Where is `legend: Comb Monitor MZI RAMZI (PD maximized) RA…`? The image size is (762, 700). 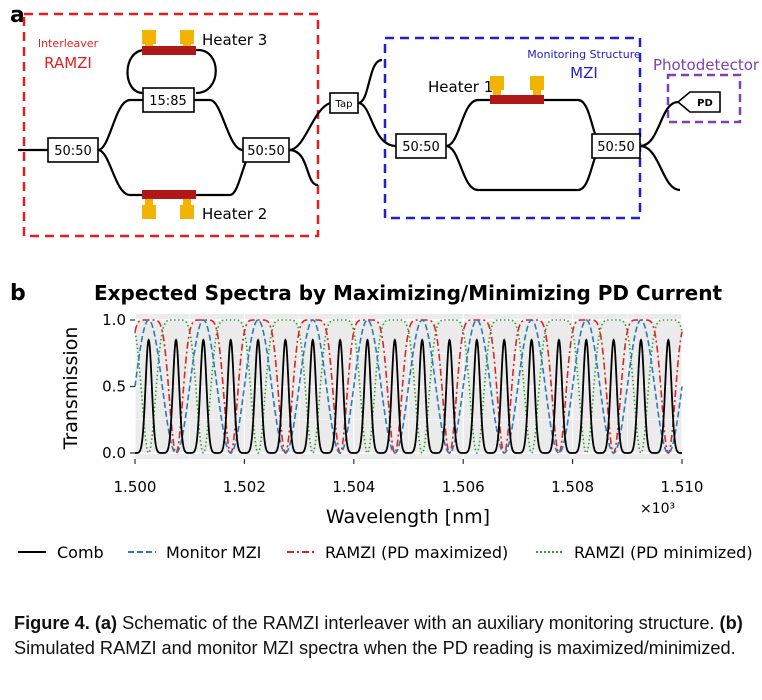
legend: Comb Monitor MZI RAMZI (PD maximized) RA… is located at coordinates (385, 552).